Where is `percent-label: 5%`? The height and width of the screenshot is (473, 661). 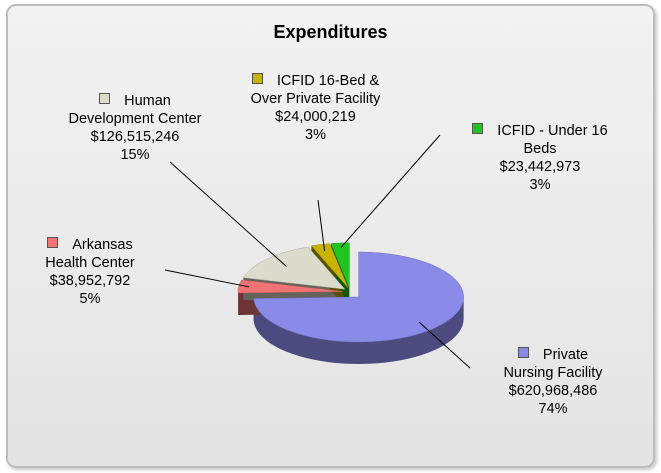 percent-label: 5% is located at coordinates (90, 299).